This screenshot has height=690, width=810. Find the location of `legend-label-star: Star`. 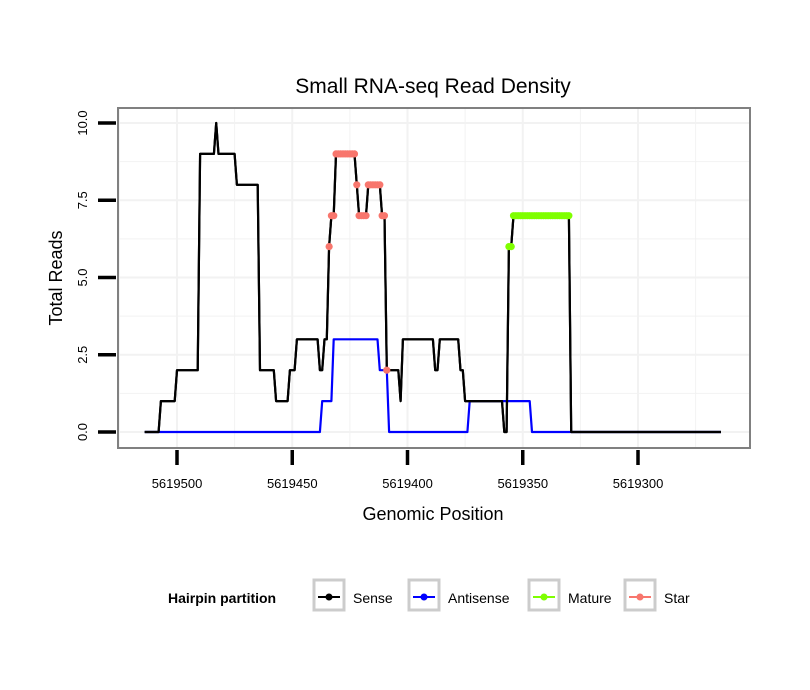

legend-label-star: Star is located at coordinates (677, 598).